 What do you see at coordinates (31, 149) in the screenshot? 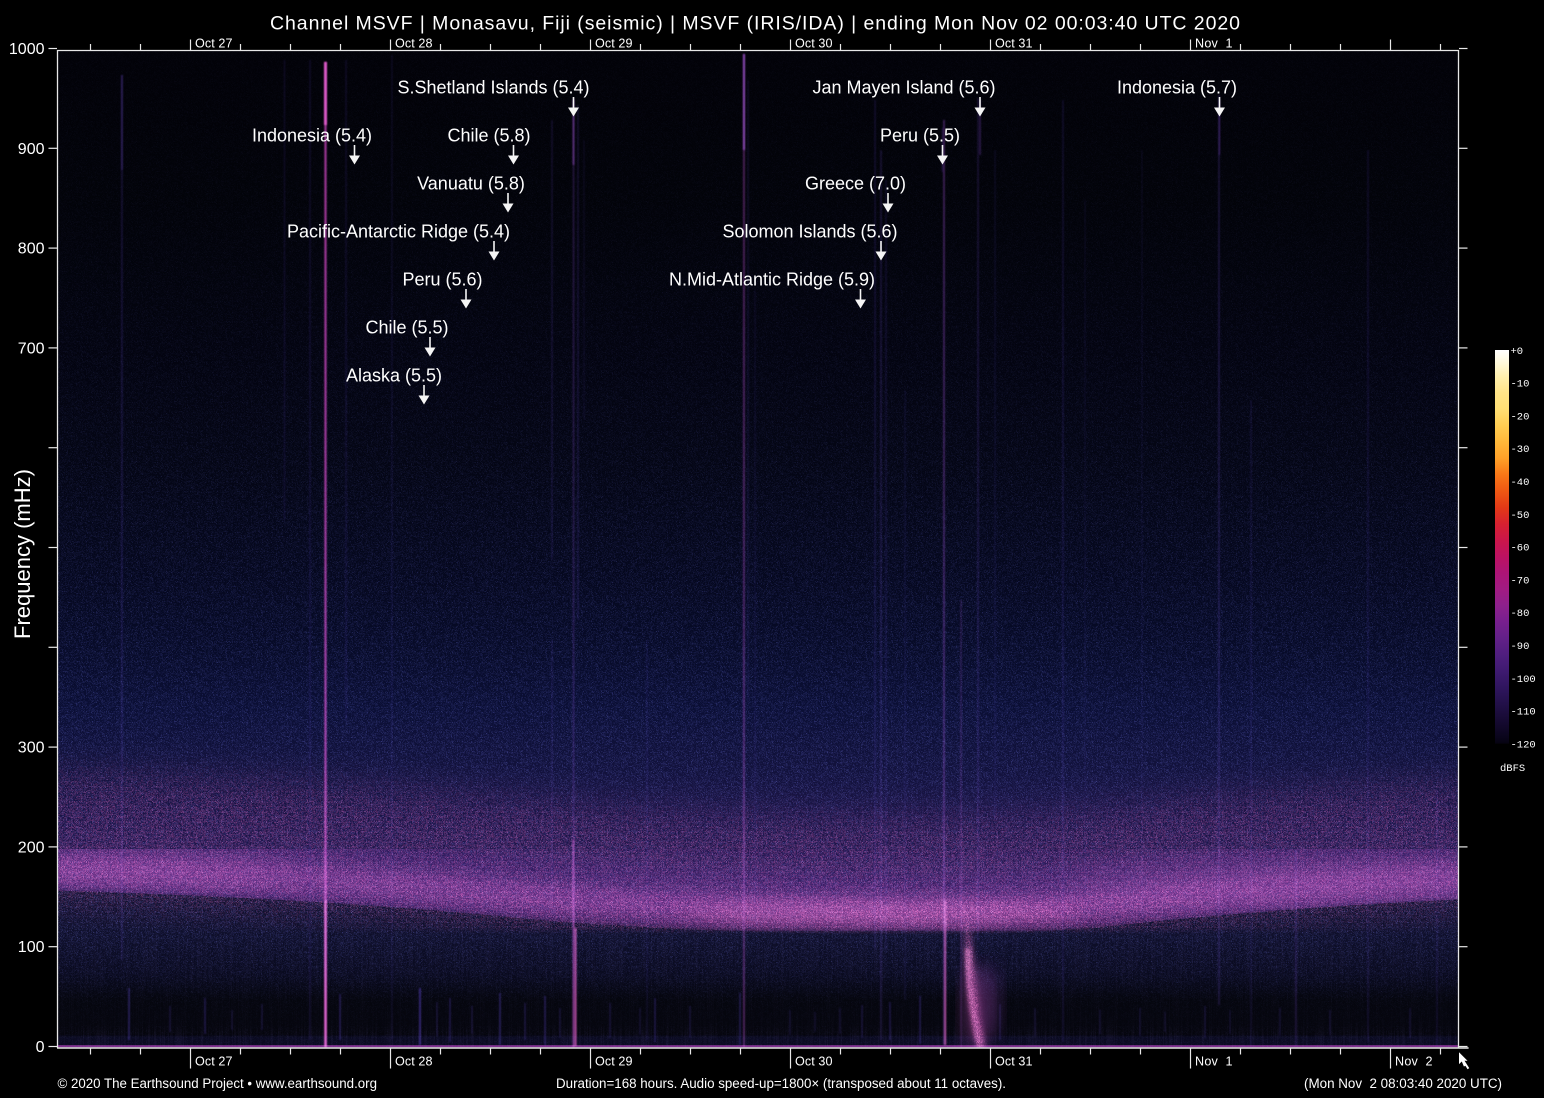
I see `svg-text: 900` at bounding box center [31, 149].